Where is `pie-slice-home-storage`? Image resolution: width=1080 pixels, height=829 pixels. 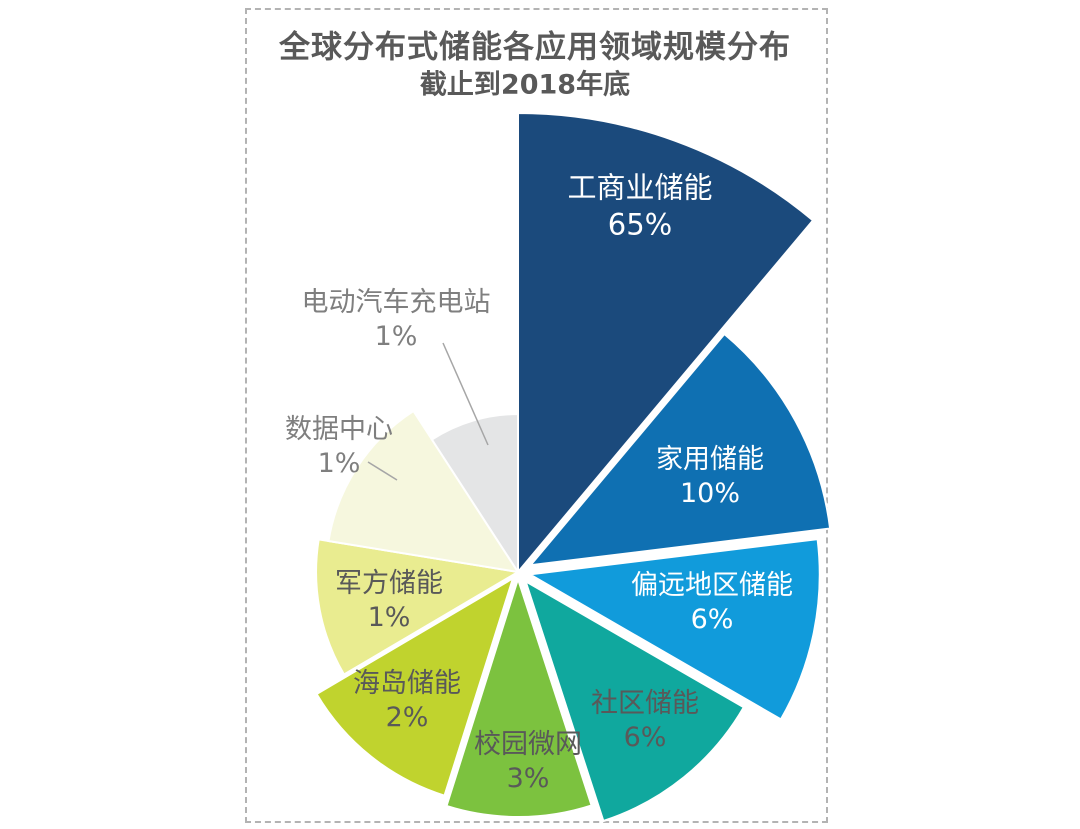 pie-slice-home-storage is located at coordinates (679, 449).